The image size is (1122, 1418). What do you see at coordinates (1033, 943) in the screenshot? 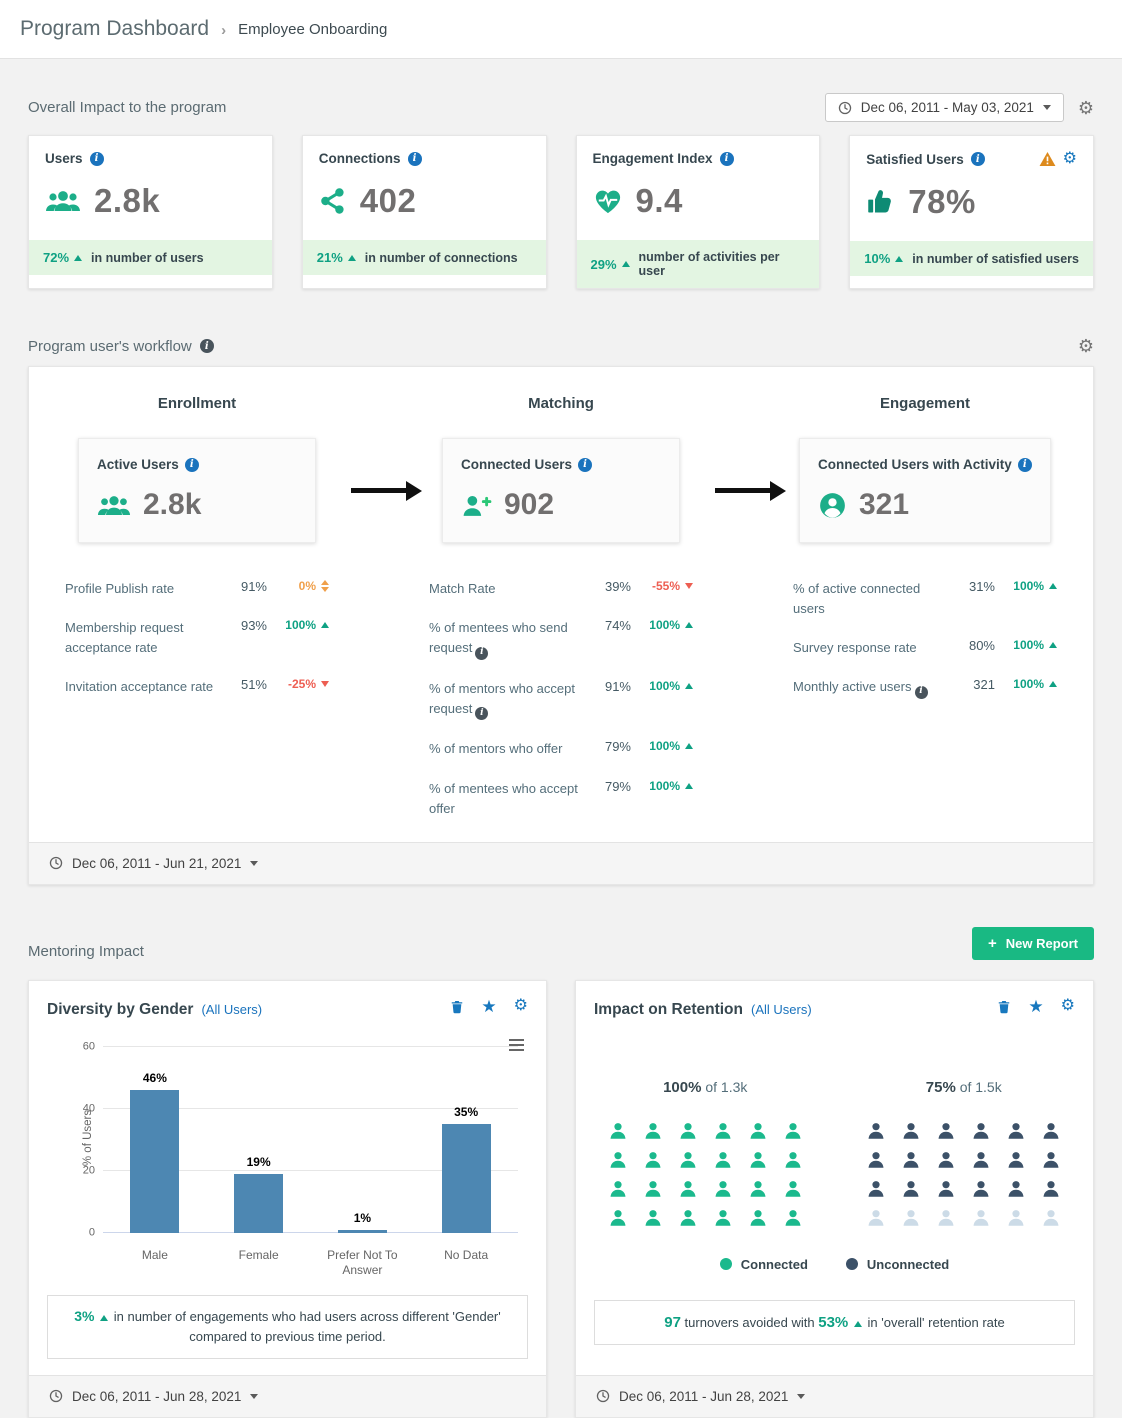
I see `new-report-button: + New Report` at bounding box center [1033, 943].